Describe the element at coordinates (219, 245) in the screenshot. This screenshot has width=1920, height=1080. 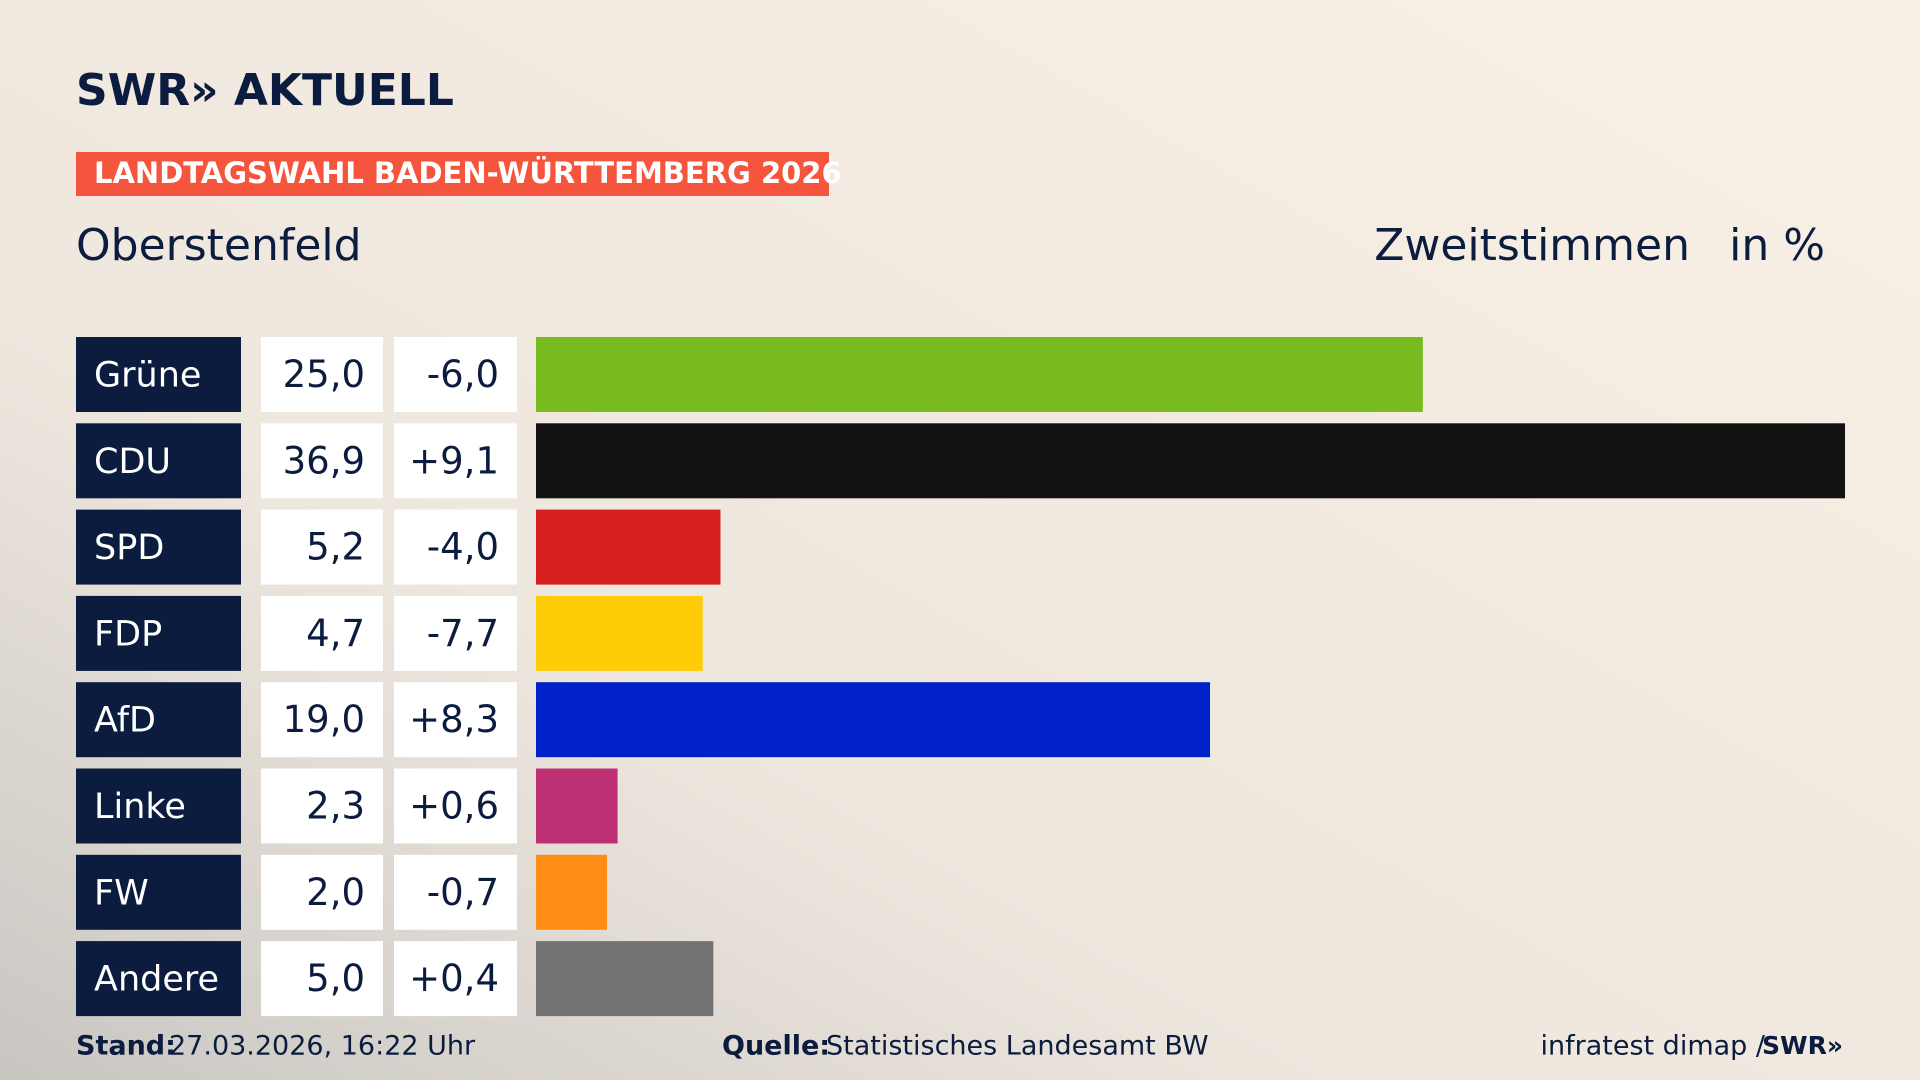
I see `chart-title: Oberstenfeld` at that location.